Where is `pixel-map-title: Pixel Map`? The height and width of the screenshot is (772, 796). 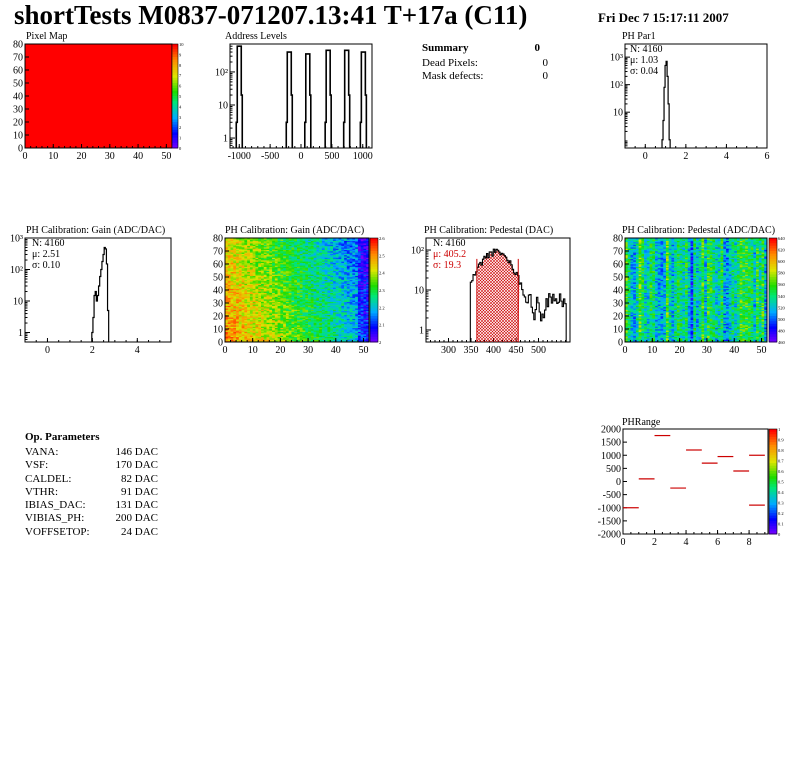 pixel-map-title: Pixel Map is located at coordinates (47, 36).